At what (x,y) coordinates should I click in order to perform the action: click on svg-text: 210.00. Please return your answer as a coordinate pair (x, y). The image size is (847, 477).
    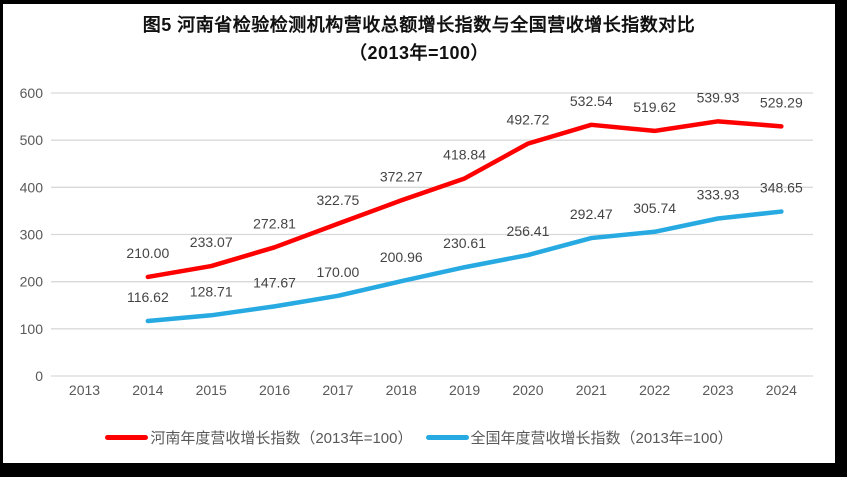
    Looking at the image, I should click on (147, 253).